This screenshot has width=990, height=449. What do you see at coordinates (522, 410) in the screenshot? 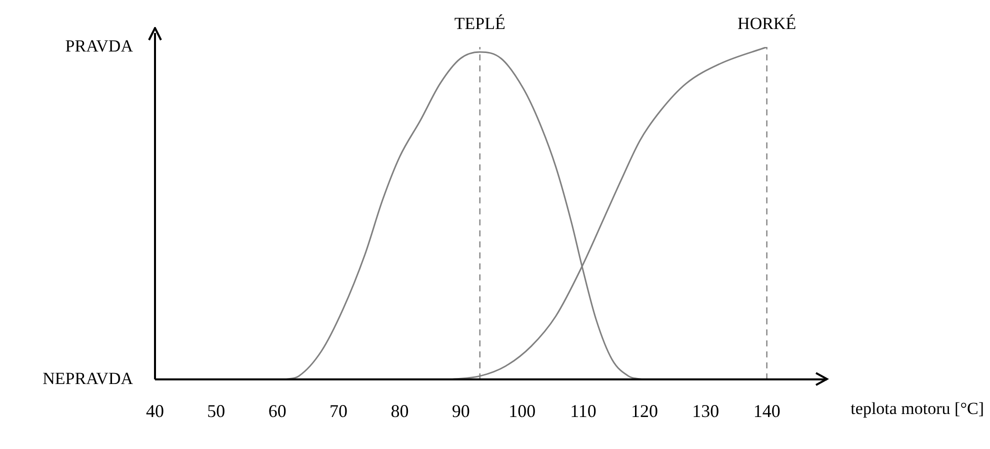
I see `x-tick-label: 100` at bounding box center [522, 410].